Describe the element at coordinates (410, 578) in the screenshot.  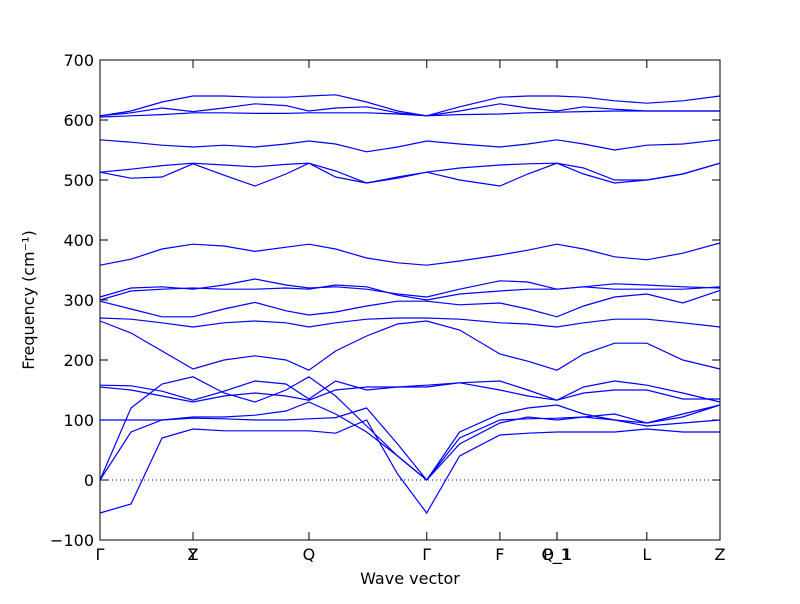
I see `x-axis-label: Wave vector` at that location.